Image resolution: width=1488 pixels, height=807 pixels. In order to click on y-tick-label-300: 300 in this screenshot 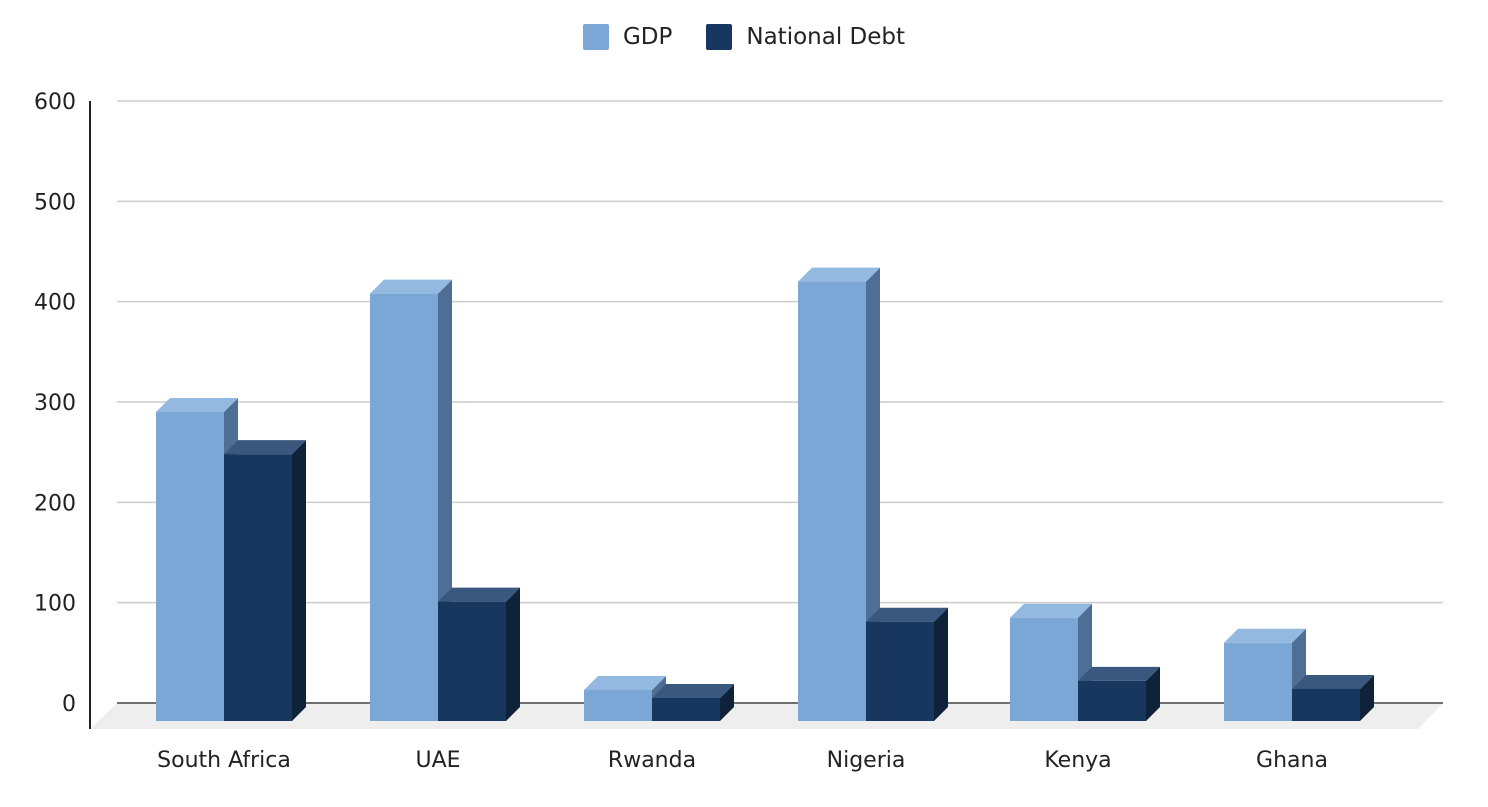, I will do `click(55, 403)`.